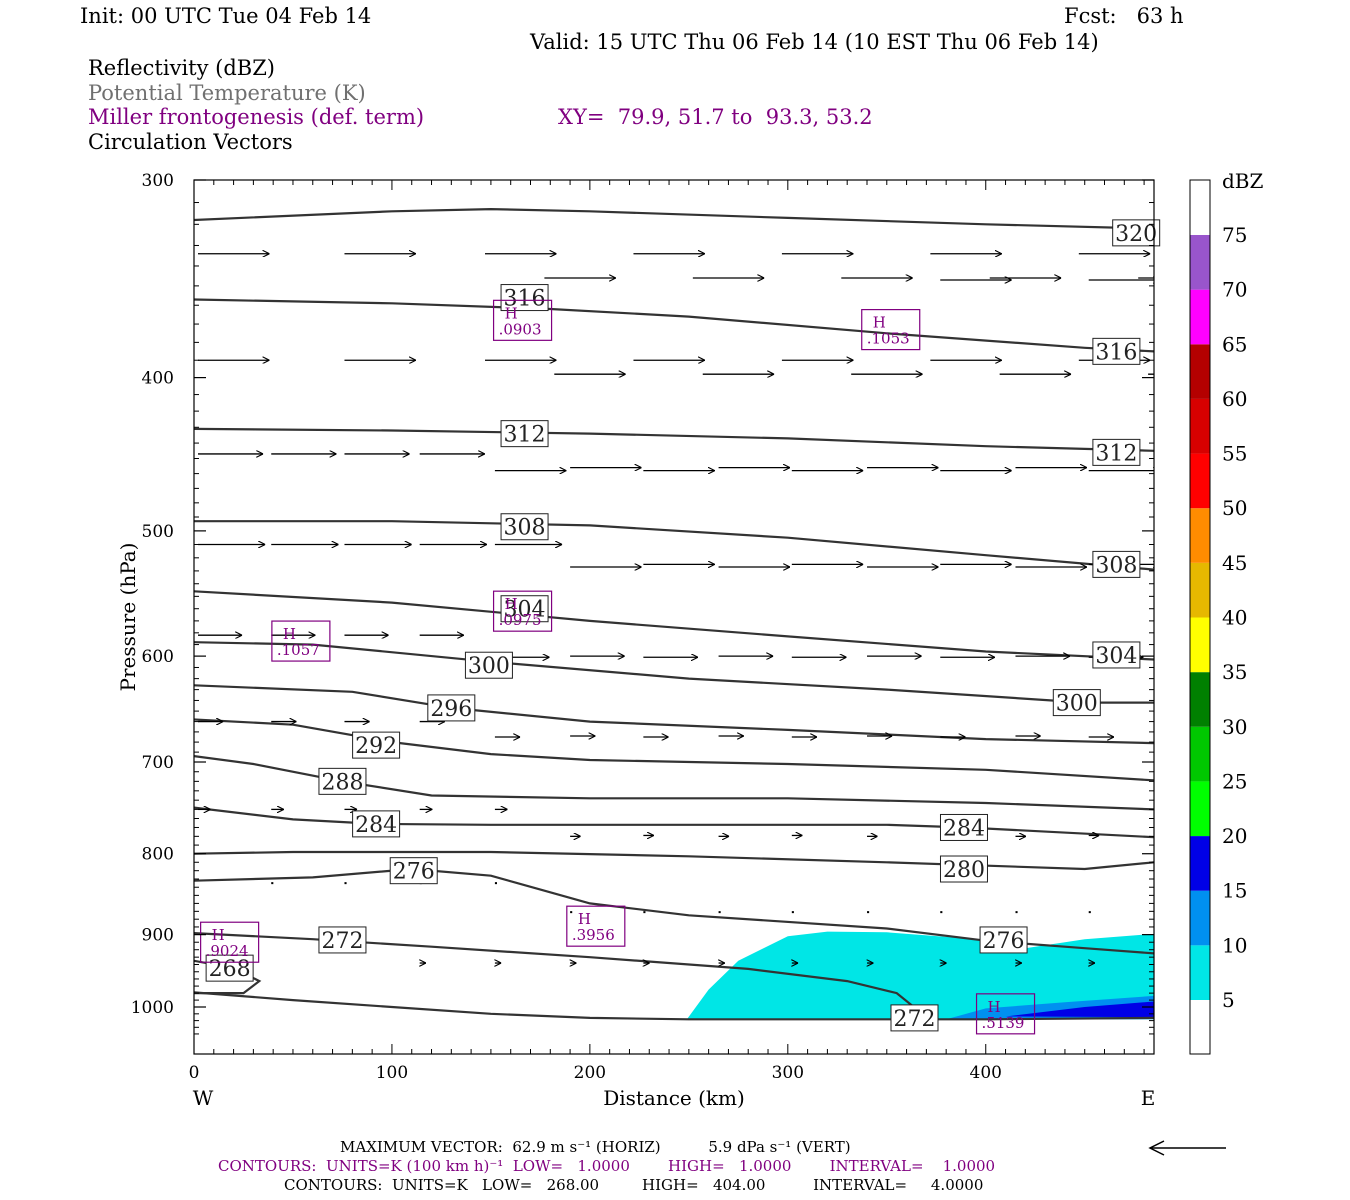 This screenshot has height=1200, width=1350. I want to click on colorbar-label: 50, so click(1234, 508).